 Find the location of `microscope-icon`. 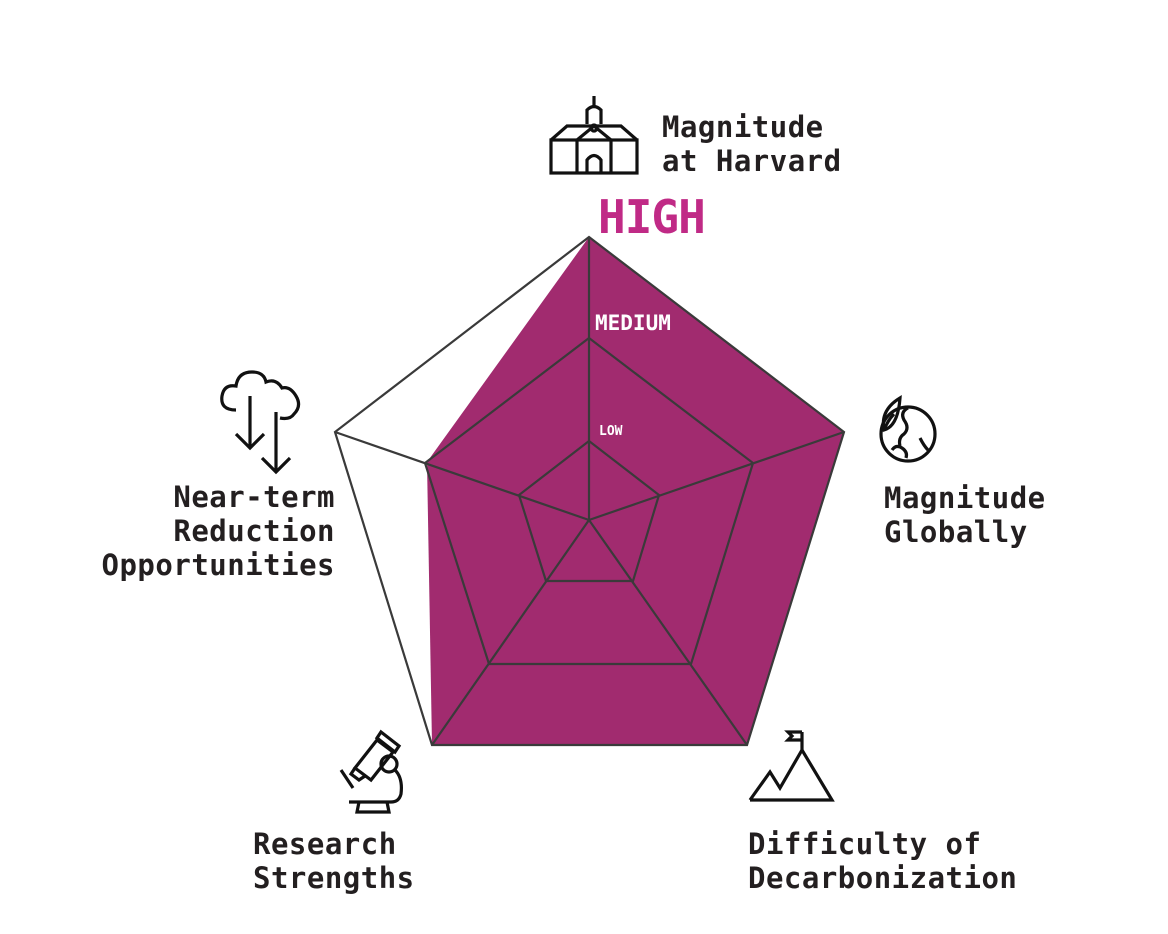

microscope-icon is located at coordinates (373, 773).